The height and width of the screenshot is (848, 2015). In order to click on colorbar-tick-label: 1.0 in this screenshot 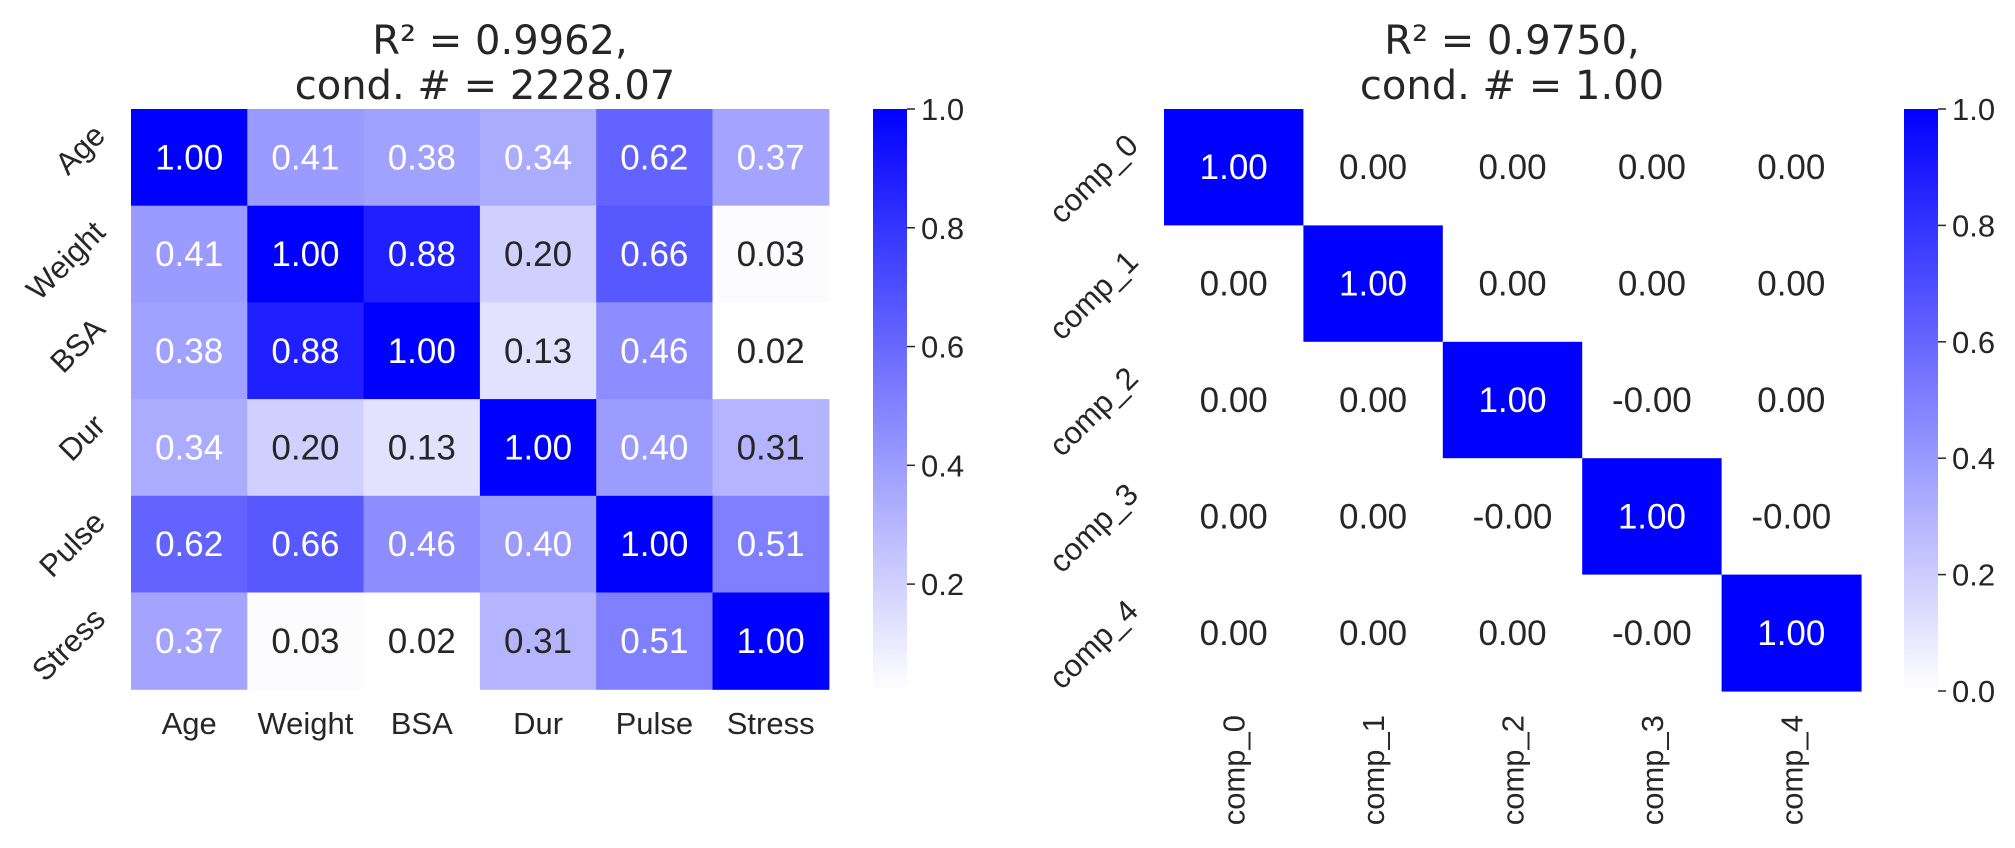, I will do `click(1973, 109)`.